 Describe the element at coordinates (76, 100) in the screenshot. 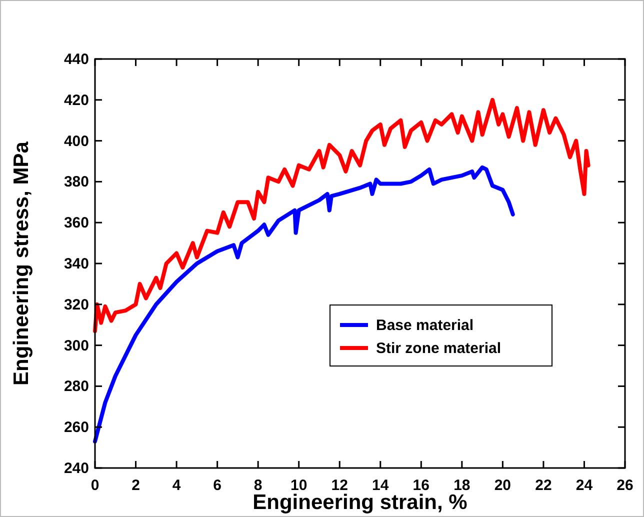

I see `y-tick-label: 420` at that location.